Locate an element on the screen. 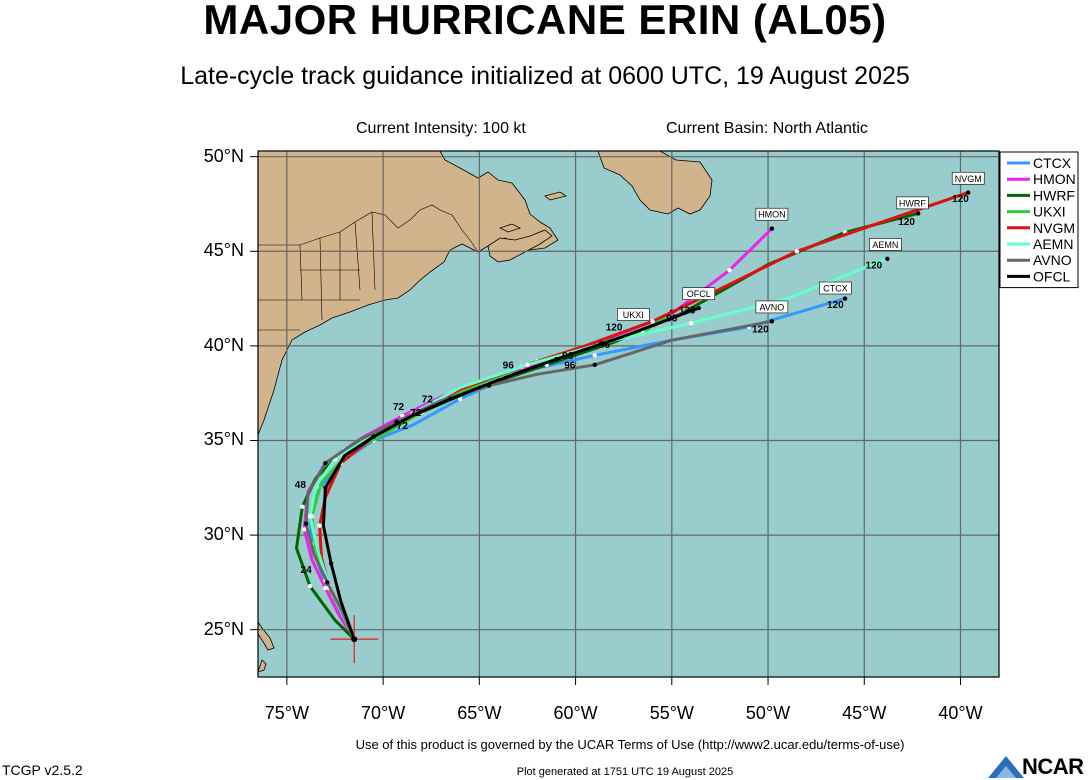 Image resolution: width=1090 pixels, height=780 pixels. end-label-ofcl: OFCL is located at coordinates (699, 294).